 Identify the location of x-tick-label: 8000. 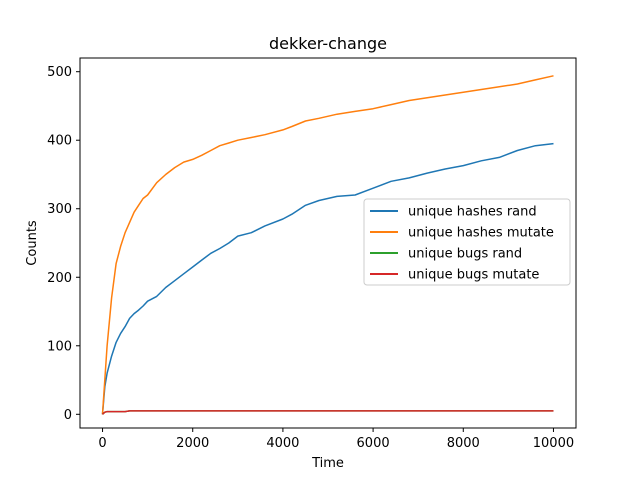
(463, 443).